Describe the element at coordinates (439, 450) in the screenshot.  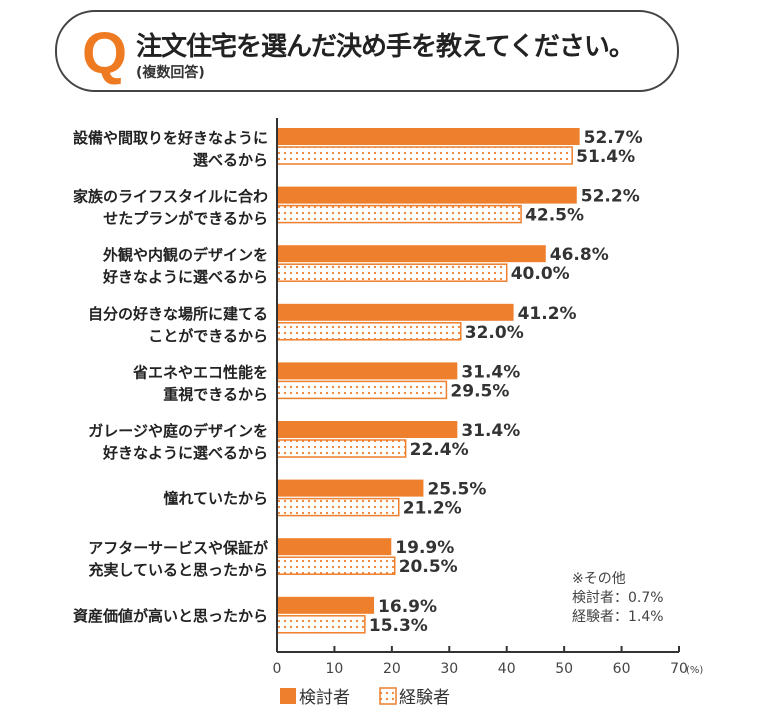
I see `data-label: 22.4%` at that location.